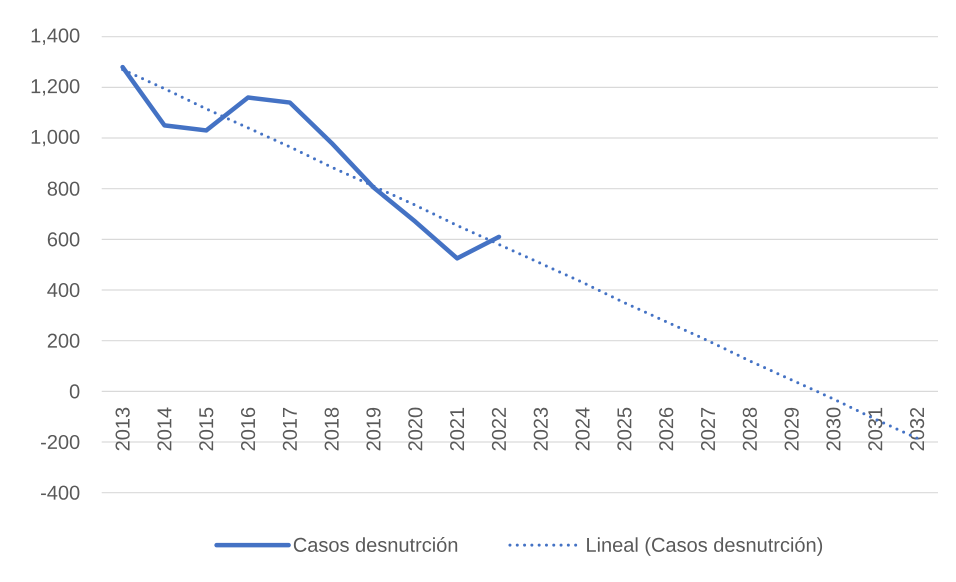 The height and width of the screenshot is (582, 956). Describe the element at coordinates (376, 544) in the screenshot. I see `legend-label: Casos desnutrción` at that location.